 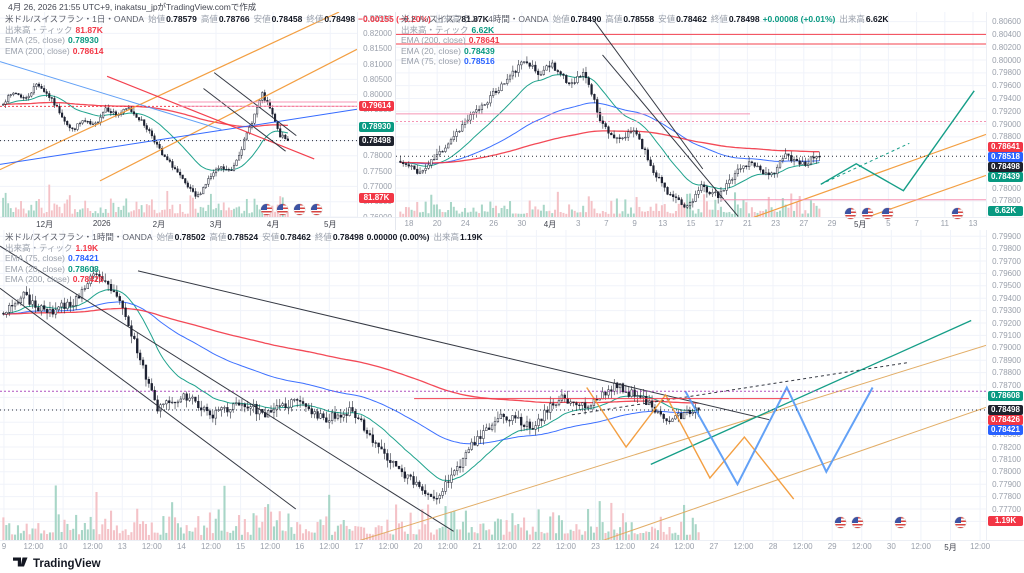 I want to click on time-axis-label: 27, so click(x=714, y=546).